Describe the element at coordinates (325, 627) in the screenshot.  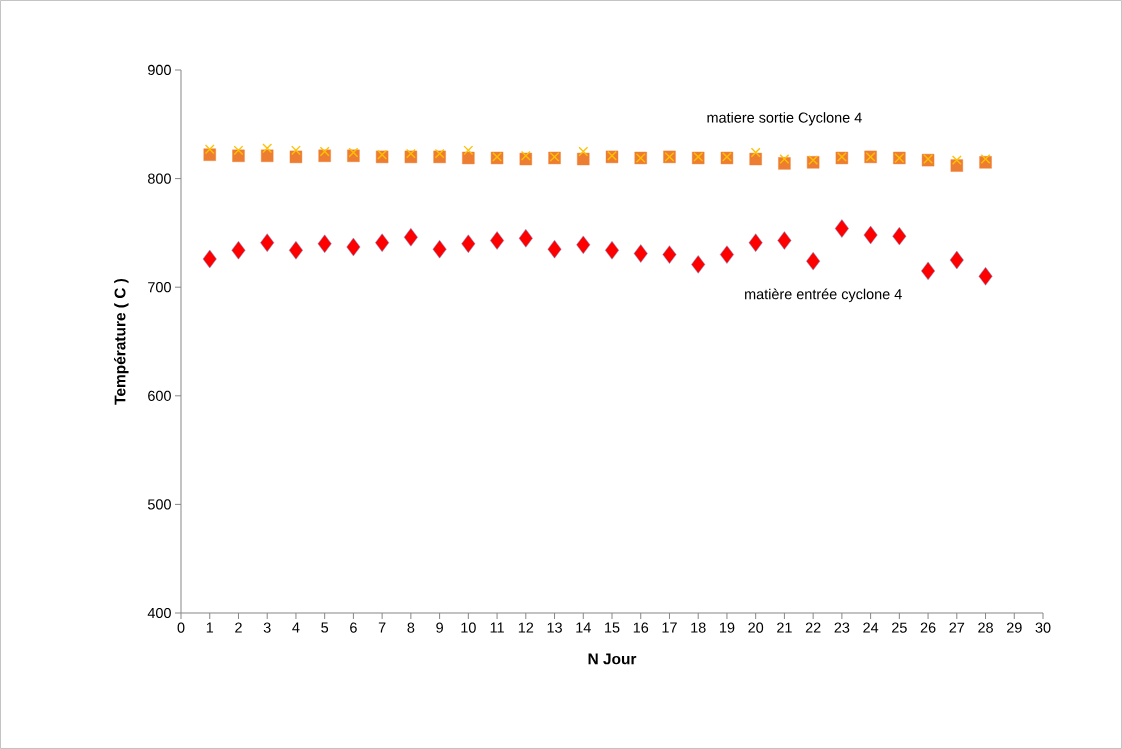
I see `x-tick-label: 5` at that location.